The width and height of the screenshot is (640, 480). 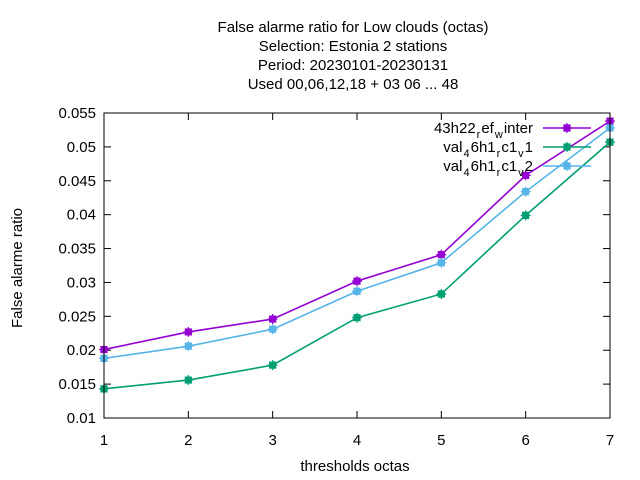 I want to click on legend-label: val46h1rc1v2, so click(x=488, y=168).